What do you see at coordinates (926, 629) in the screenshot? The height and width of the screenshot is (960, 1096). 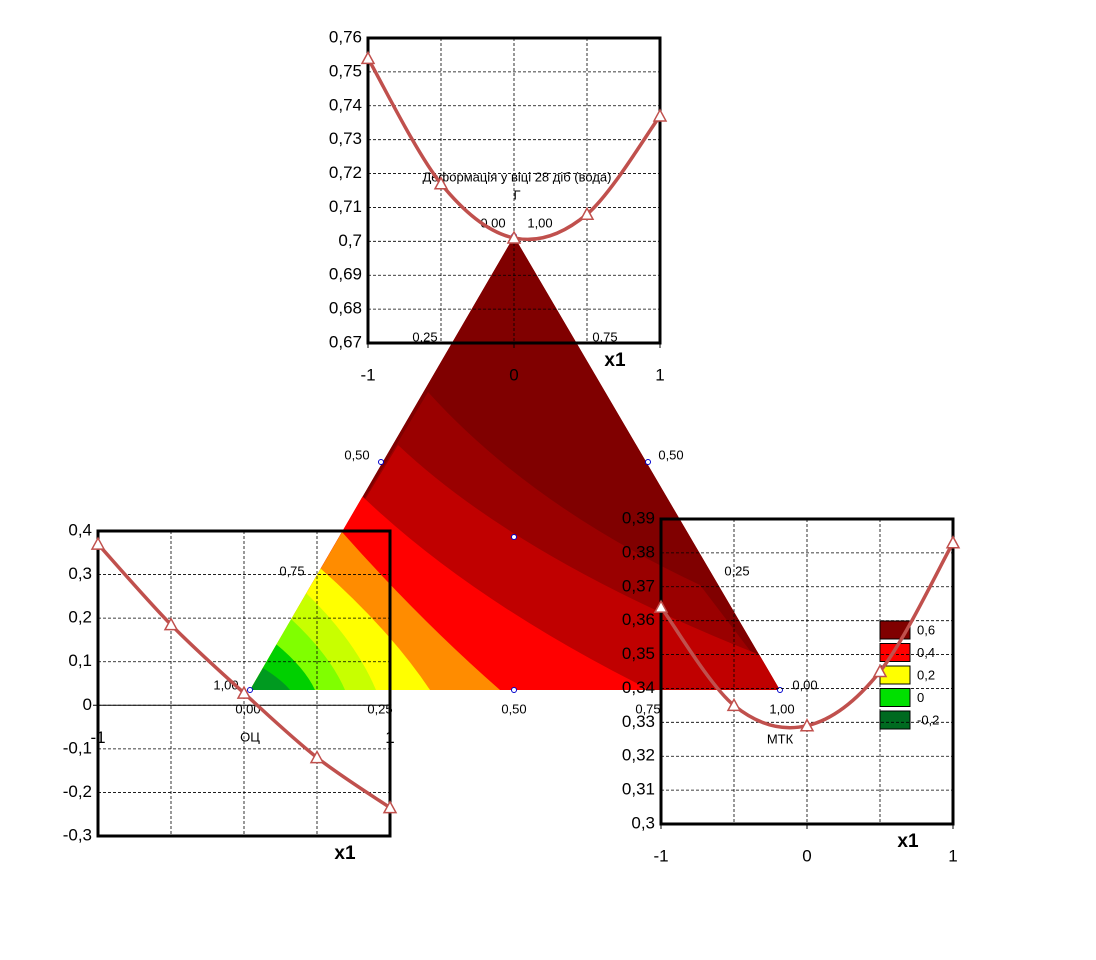 I see `legend-label: 0,6` at bounding box center [926, 629].